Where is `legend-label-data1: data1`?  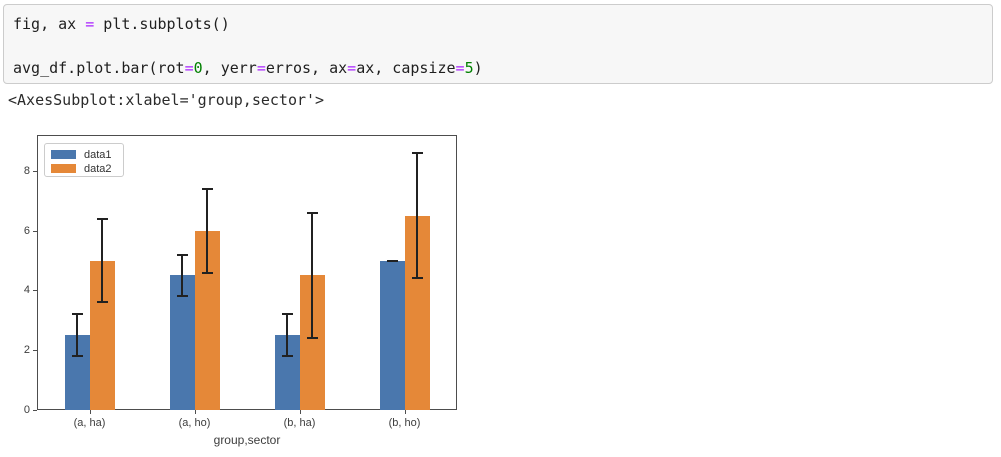
legend-label-data1: data1 is located at coordinates (98, 154).